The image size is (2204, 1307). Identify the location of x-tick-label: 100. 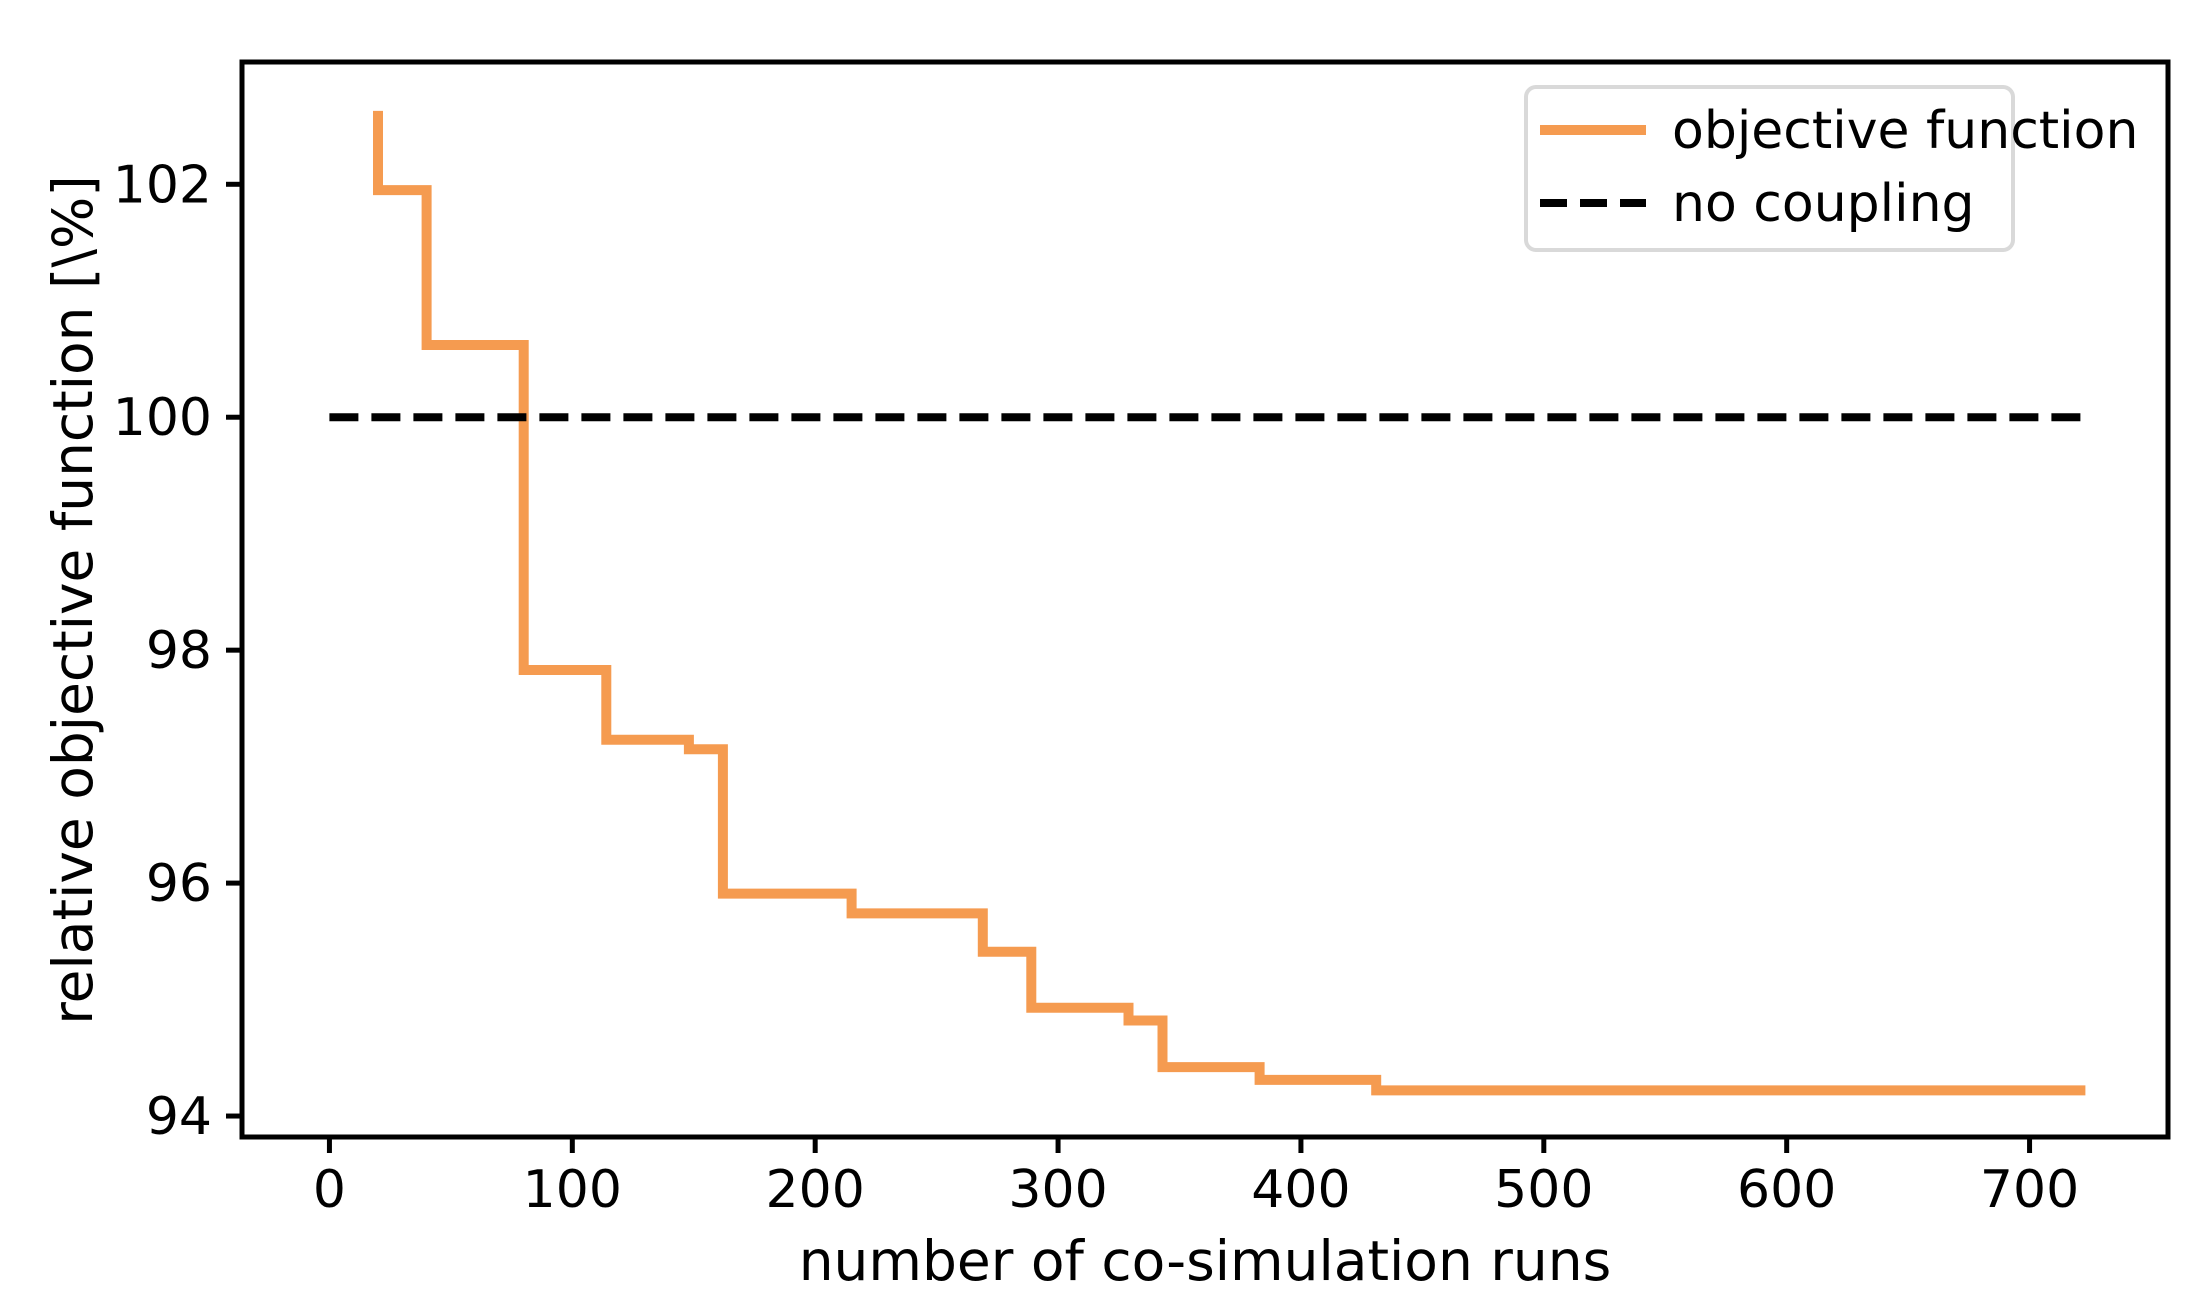
(572, 1190).